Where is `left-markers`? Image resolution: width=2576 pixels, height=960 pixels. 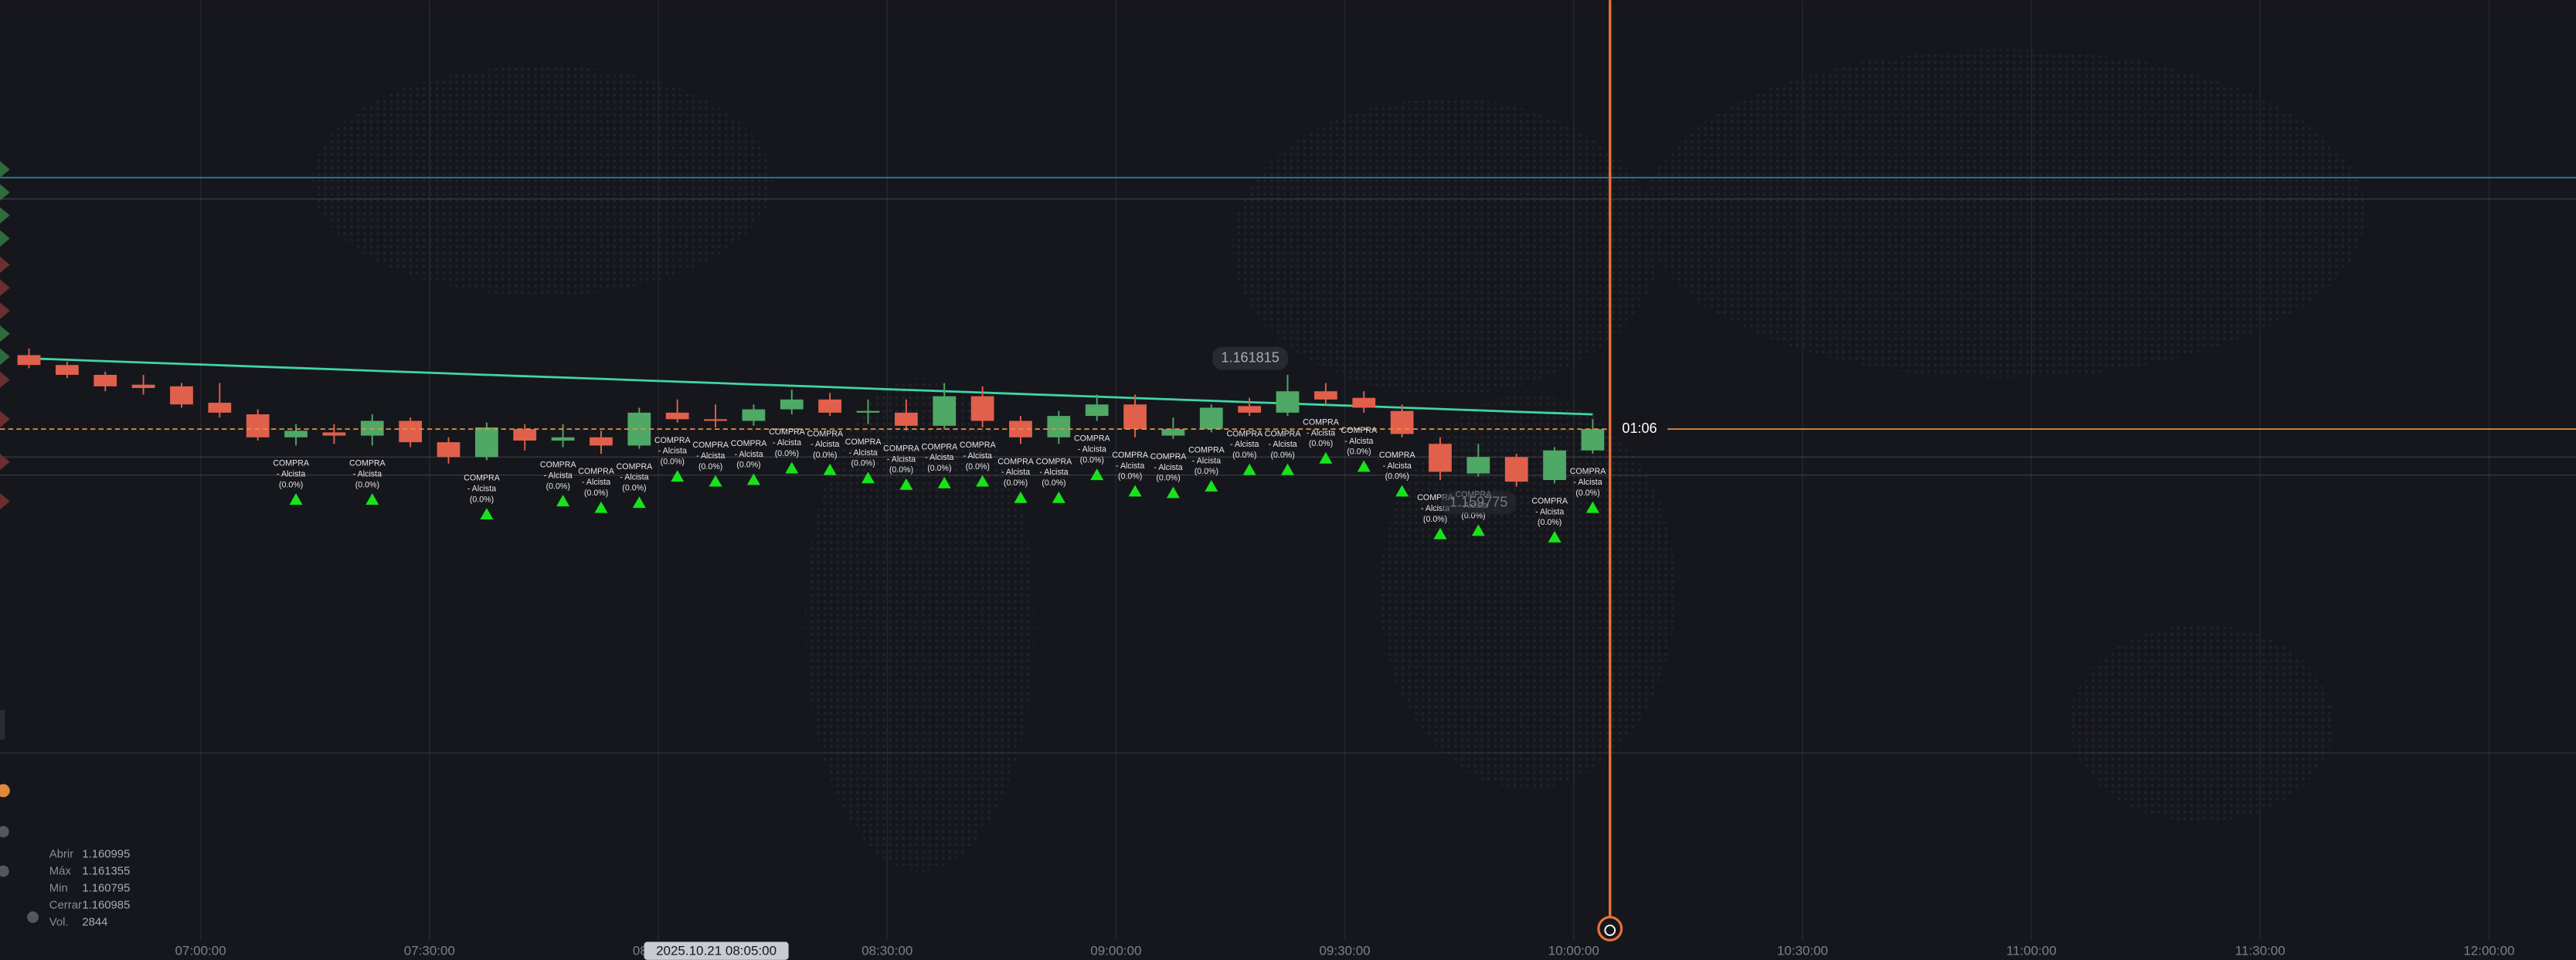 left-markers is located at coordinates (19, 542).